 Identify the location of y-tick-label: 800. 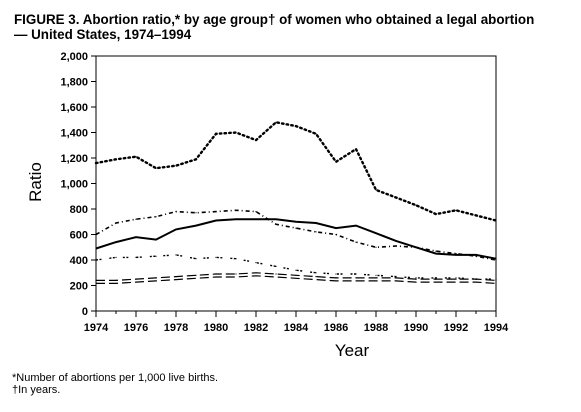
(79, 210).